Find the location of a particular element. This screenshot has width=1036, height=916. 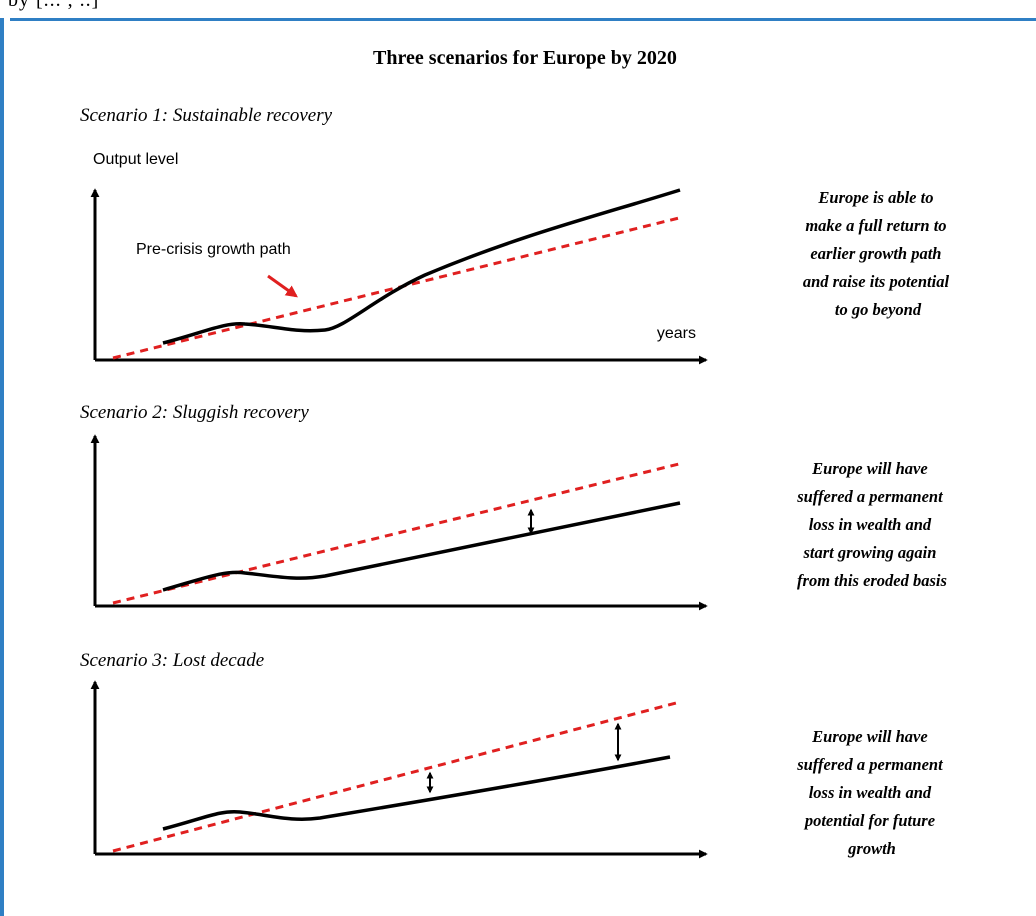

scenario-1-actual-output is located at coordinates (421, 266).